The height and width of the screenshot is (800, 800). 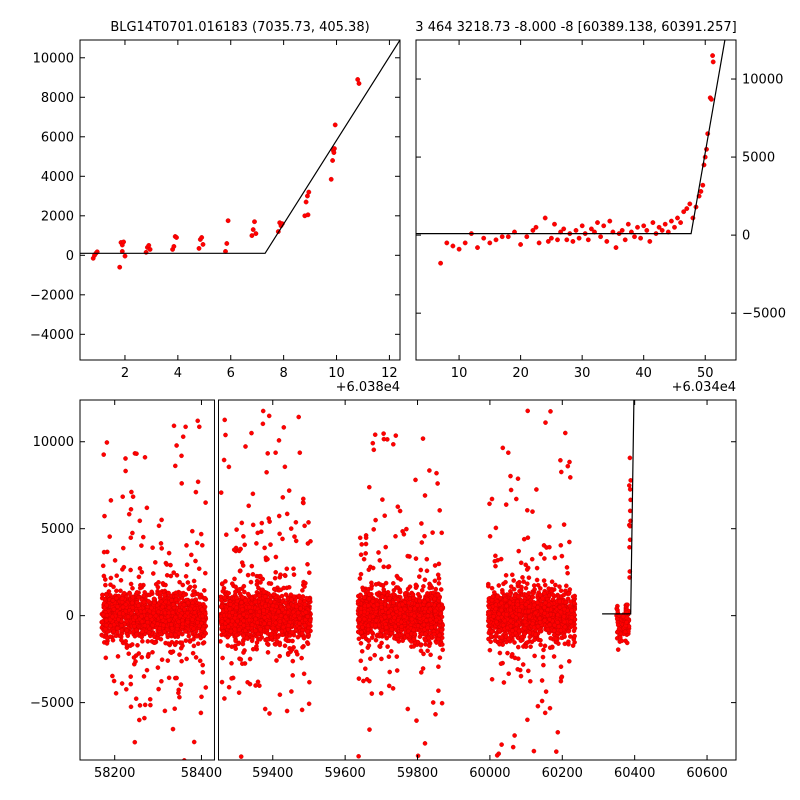 What do you see at coordinates (231, 373) in the screenshot?
I see `x-tick-label: 6` at bounding box center [231, 373].